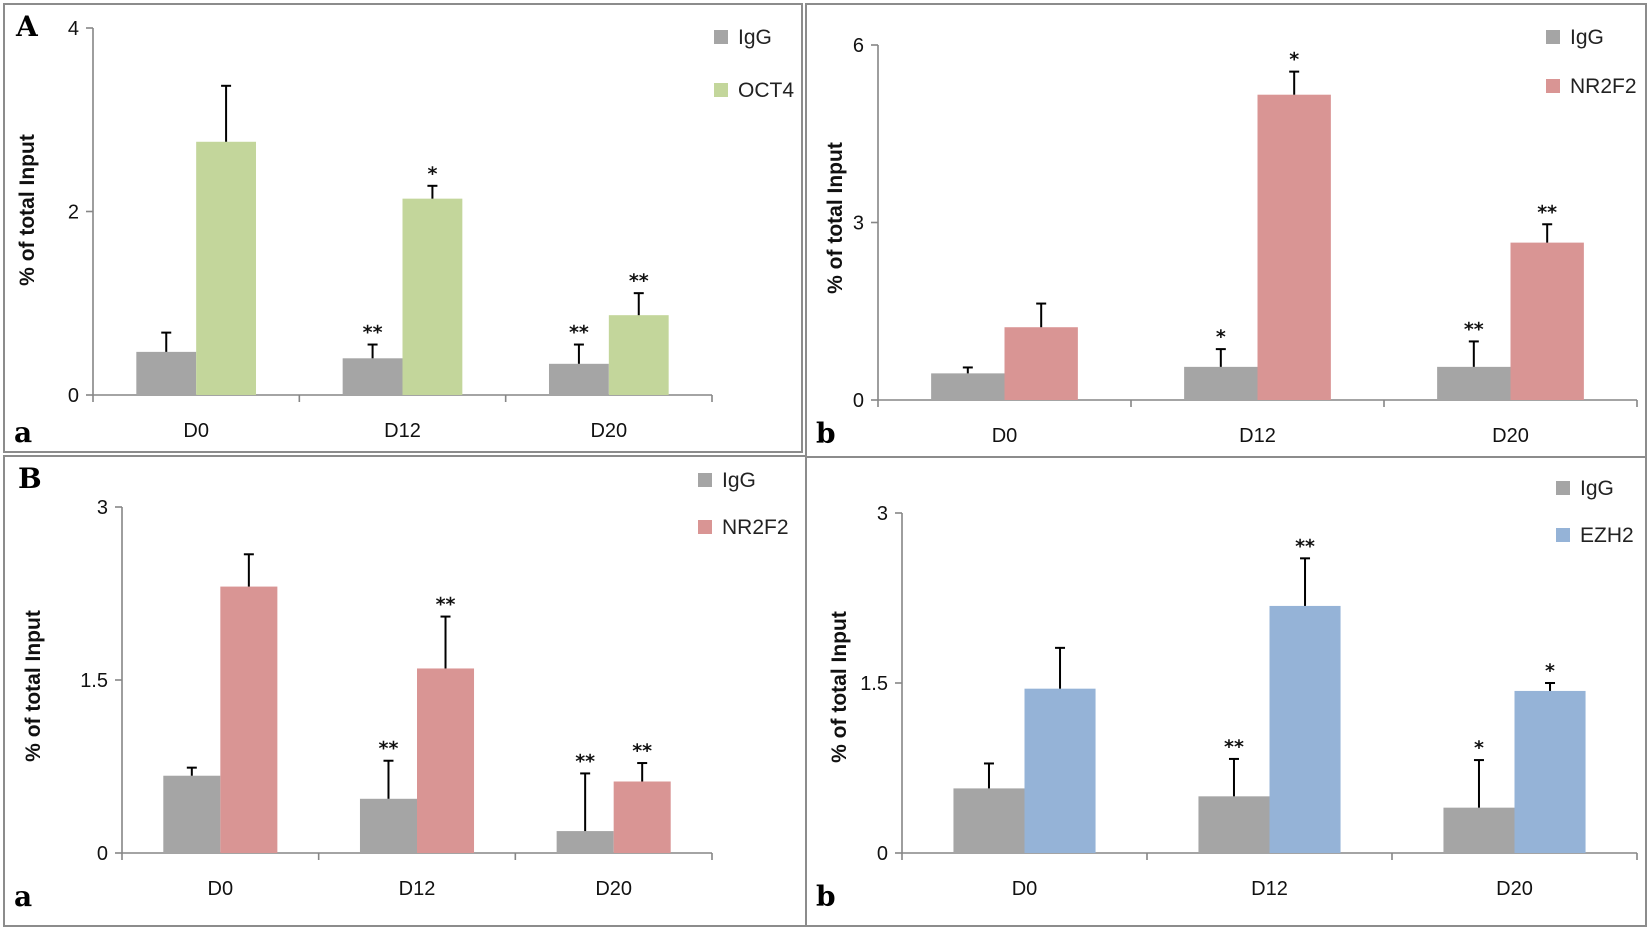 Image resolution: width=1650 pixels, height=930 pixels. What do you see at coordinates (766, 90) in the screenshot?
I see `legend-label: OCT4` at bounding box center [766, 90].